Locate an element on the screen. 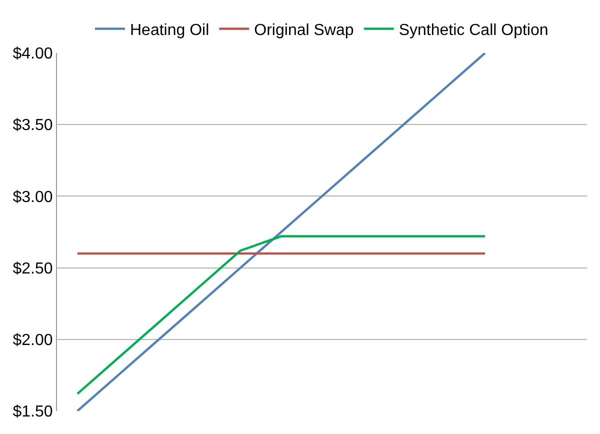  legend-label: Heating Oil is located at coordinates (170, 30).